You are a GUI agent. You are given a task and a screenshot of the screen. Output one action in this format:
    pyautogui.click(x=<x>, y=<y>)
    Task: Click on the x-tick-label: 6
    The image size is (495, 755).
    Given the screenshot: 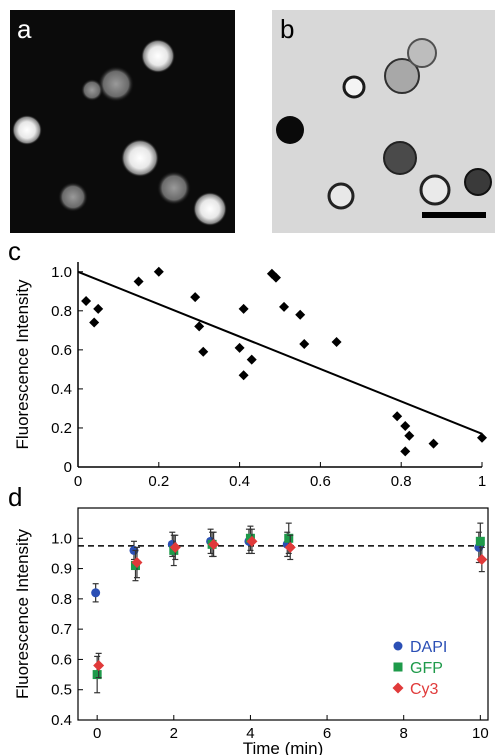 What is the action you would take?
    pyautogui.click(x=327, y=733)
    